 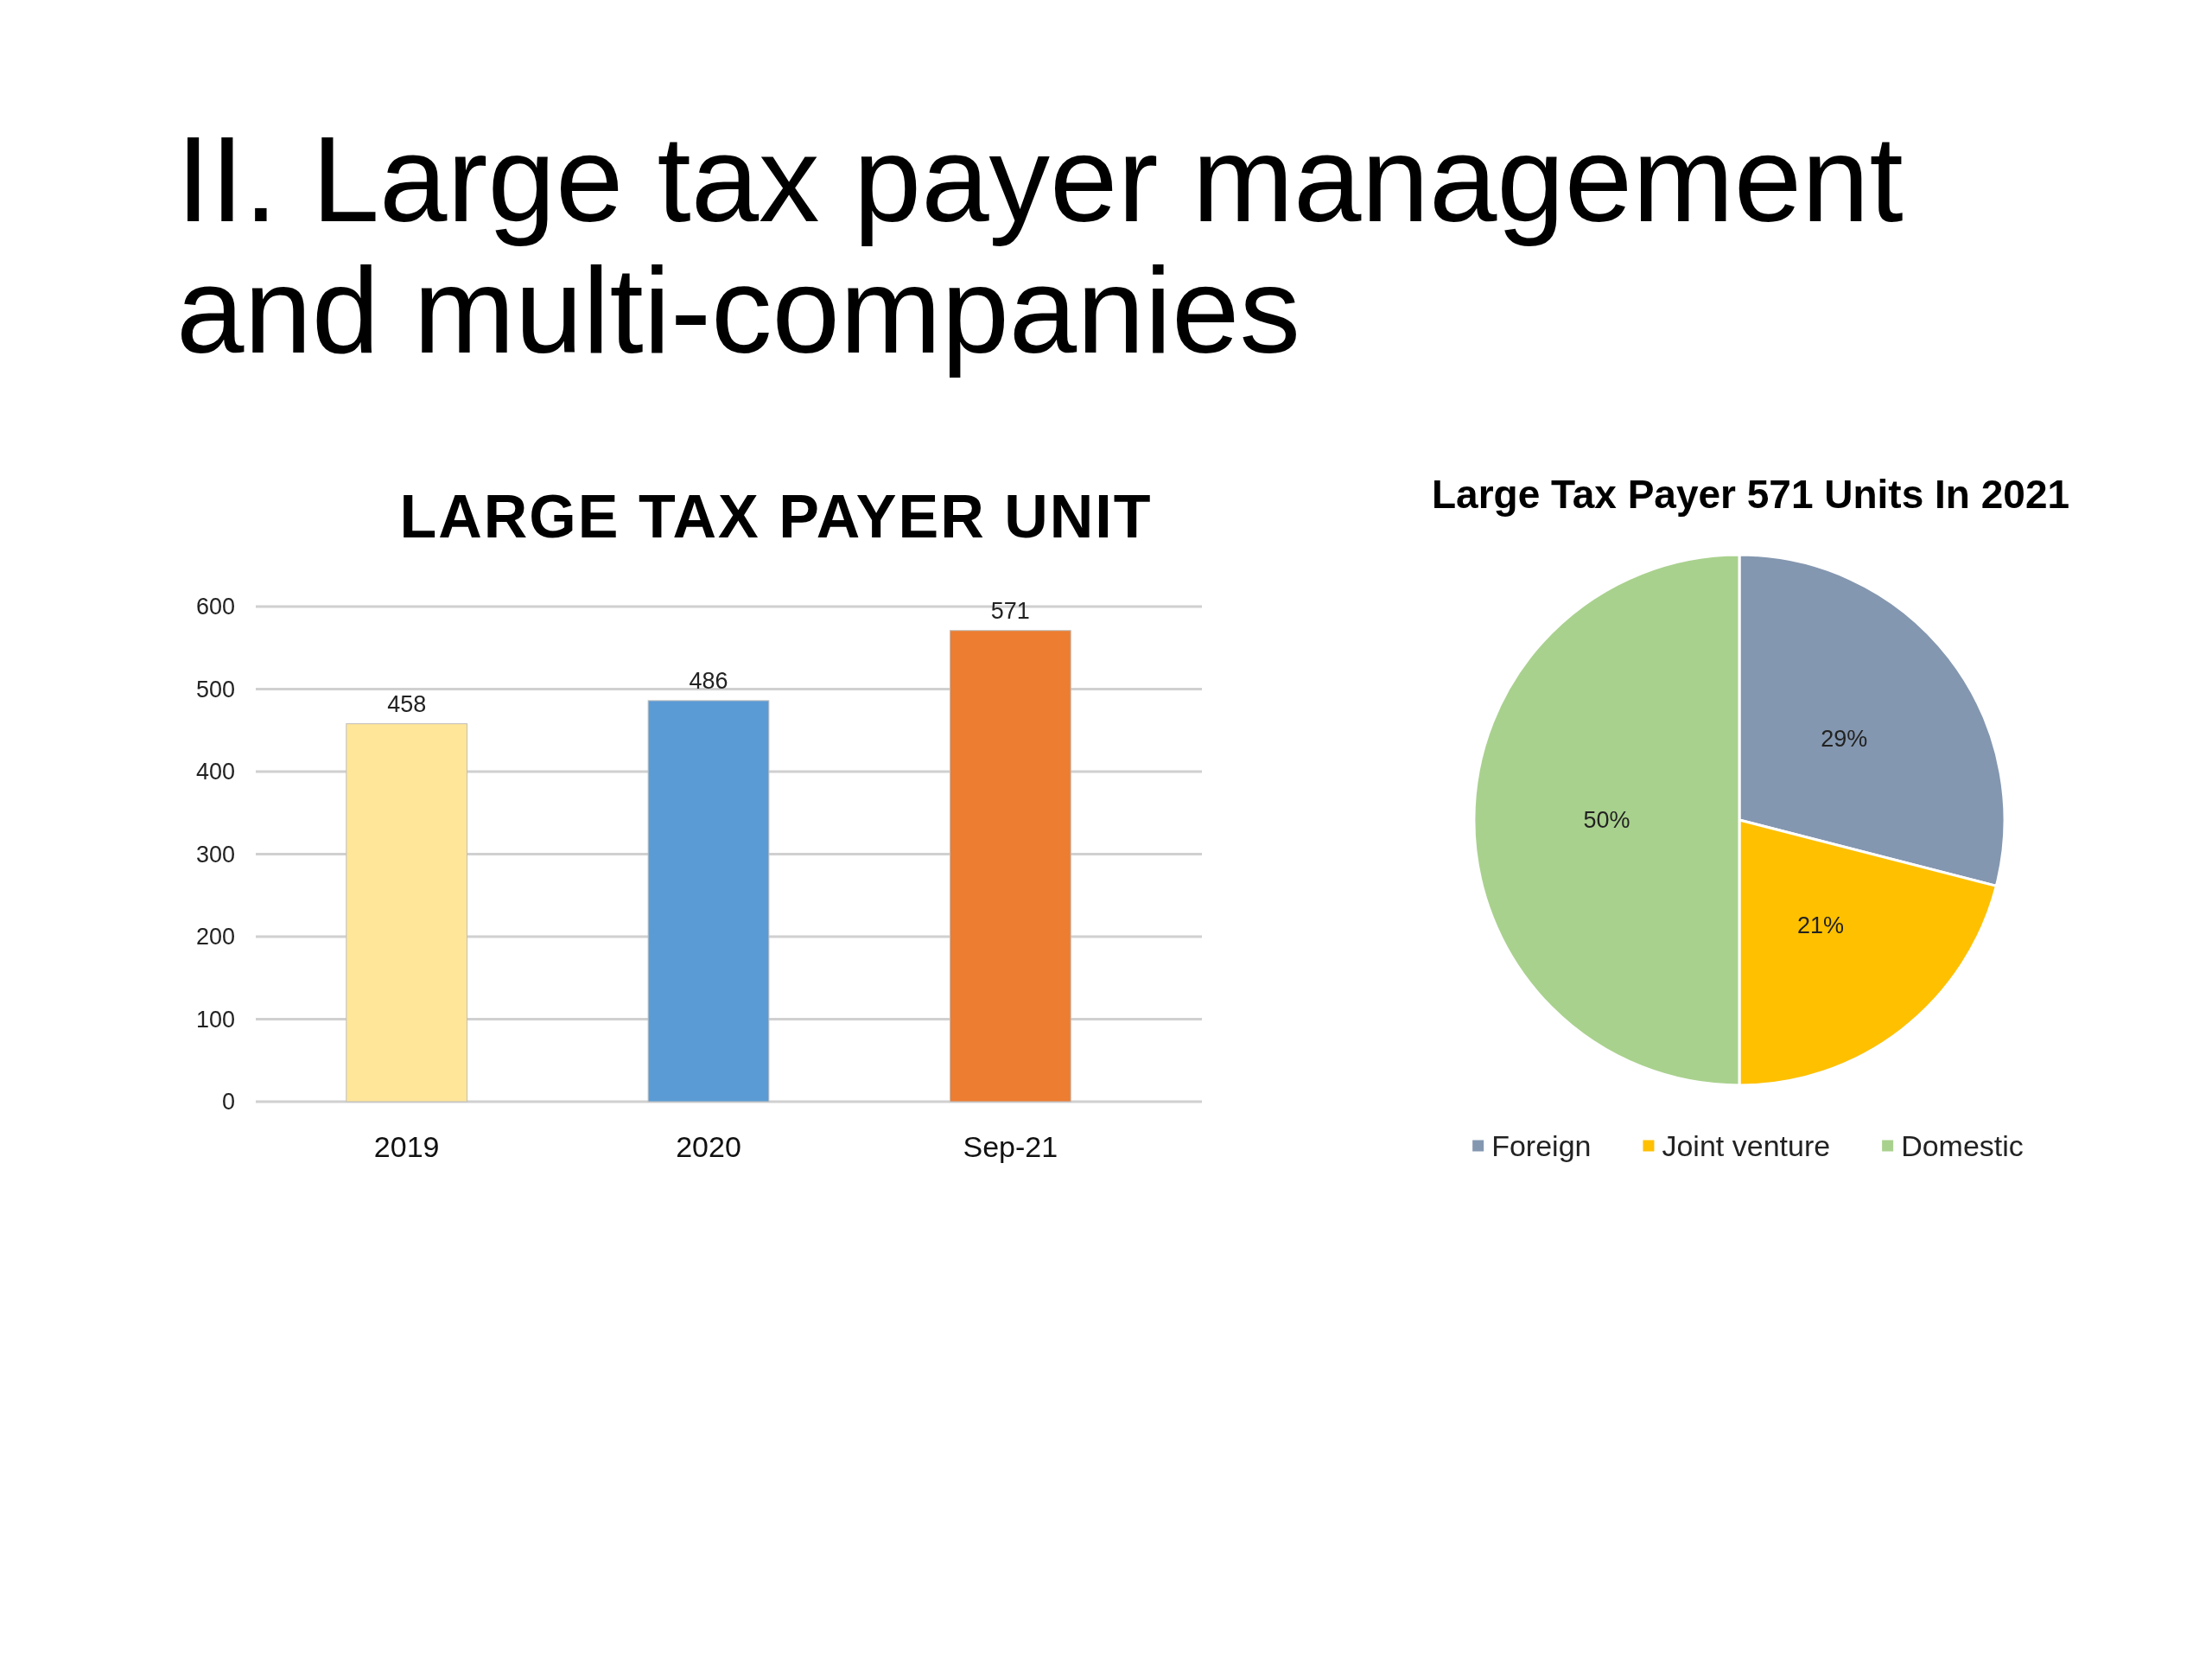 What do you see at coordinates (215, 1019) in the screenshot?
I see `y-tick-label: 100` at bounding box center [215, 1019].